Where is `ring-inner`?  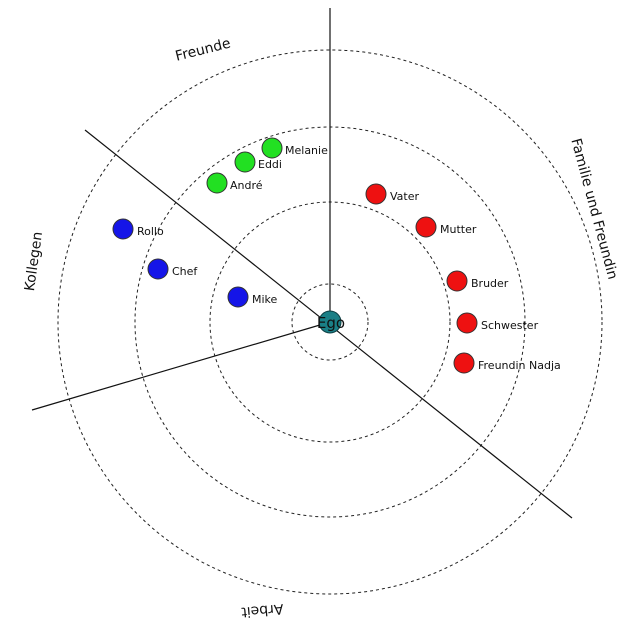
ring-inner is located at coordinates (330, 322).